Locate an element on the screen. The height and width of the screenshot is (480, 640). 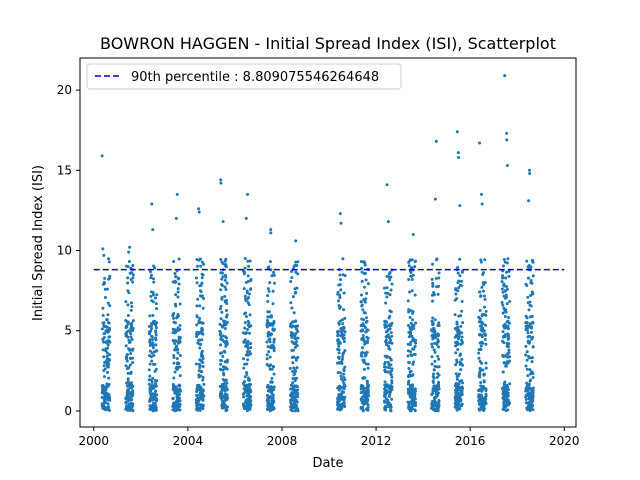
y-tick-label: 10 is located at coordinates (64, 251).